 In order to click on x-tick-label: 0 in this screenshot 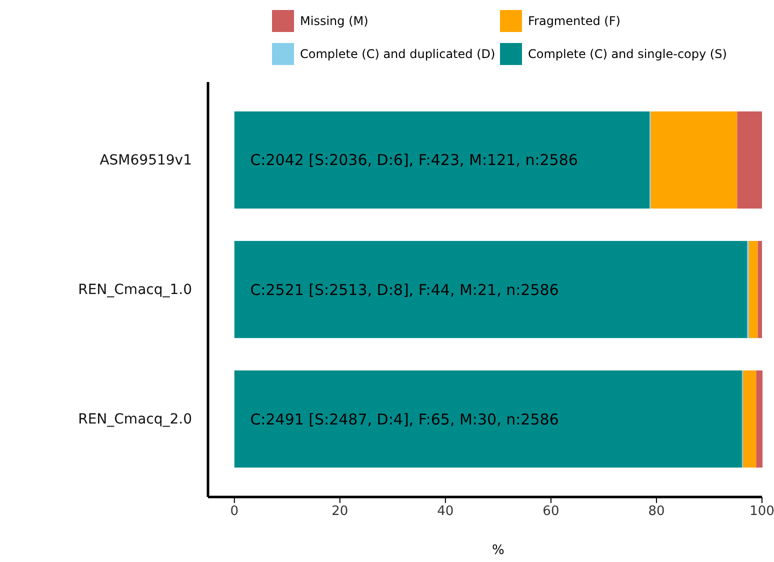, I will do `click(234, 512)`.